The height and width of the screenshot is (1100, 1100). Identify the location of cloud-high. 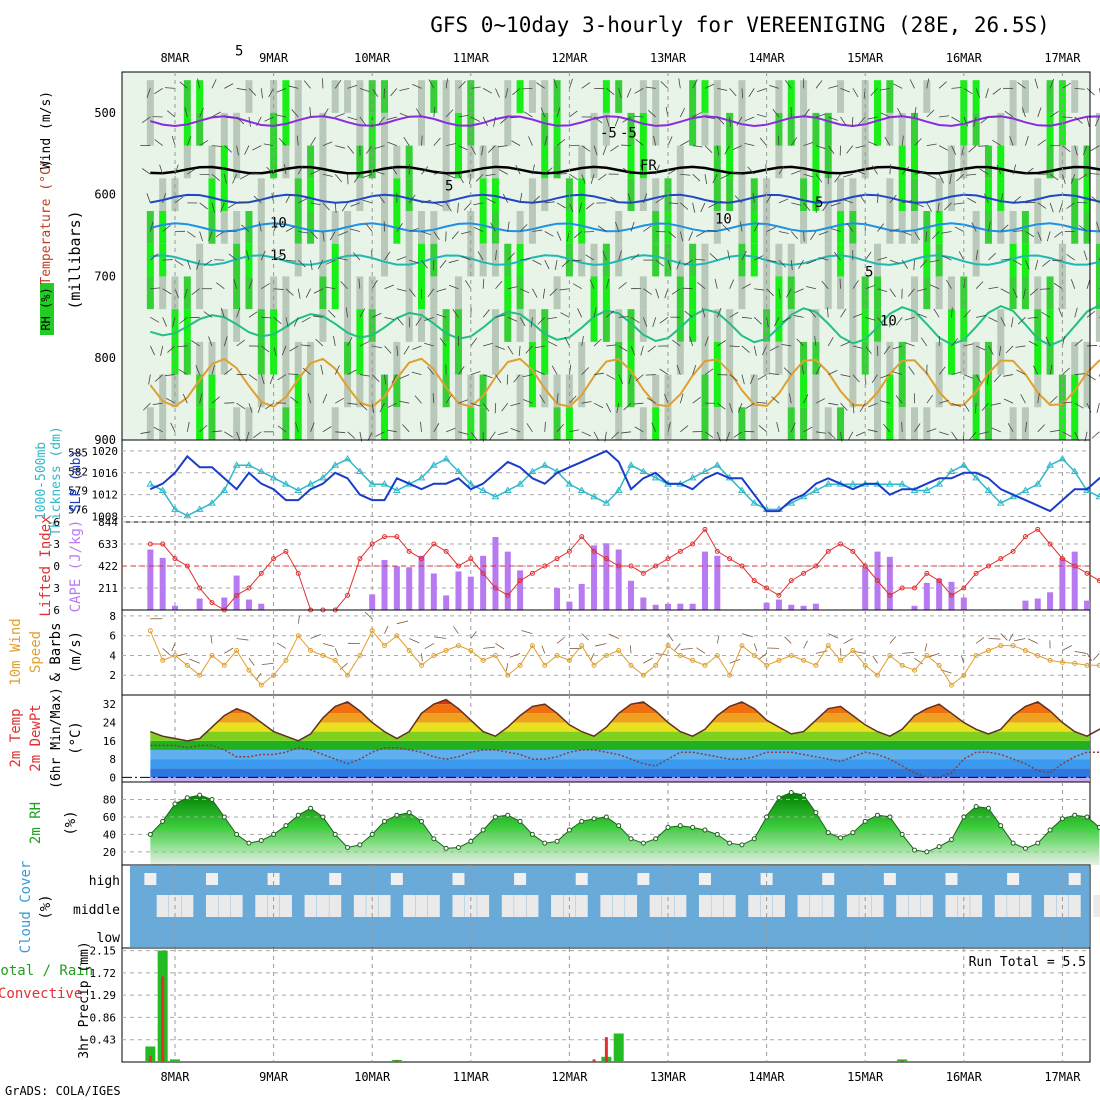
(520, 879).